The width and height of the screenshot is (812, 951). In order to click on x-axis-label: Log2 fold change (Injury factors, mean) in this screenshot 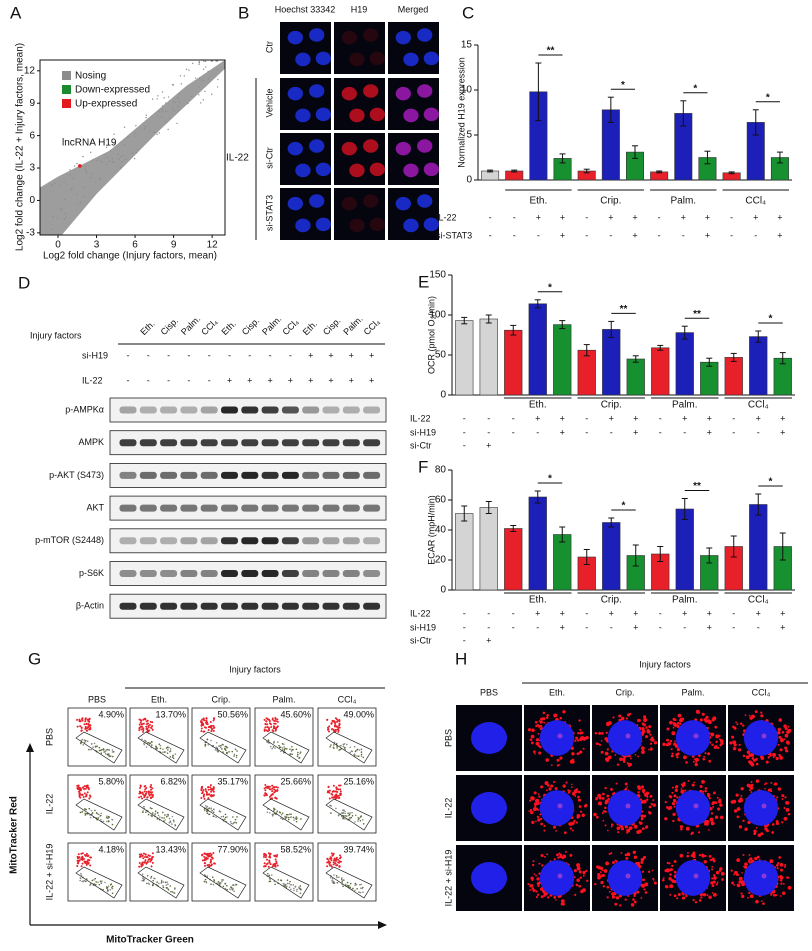, I will do `click(130, 256)`.